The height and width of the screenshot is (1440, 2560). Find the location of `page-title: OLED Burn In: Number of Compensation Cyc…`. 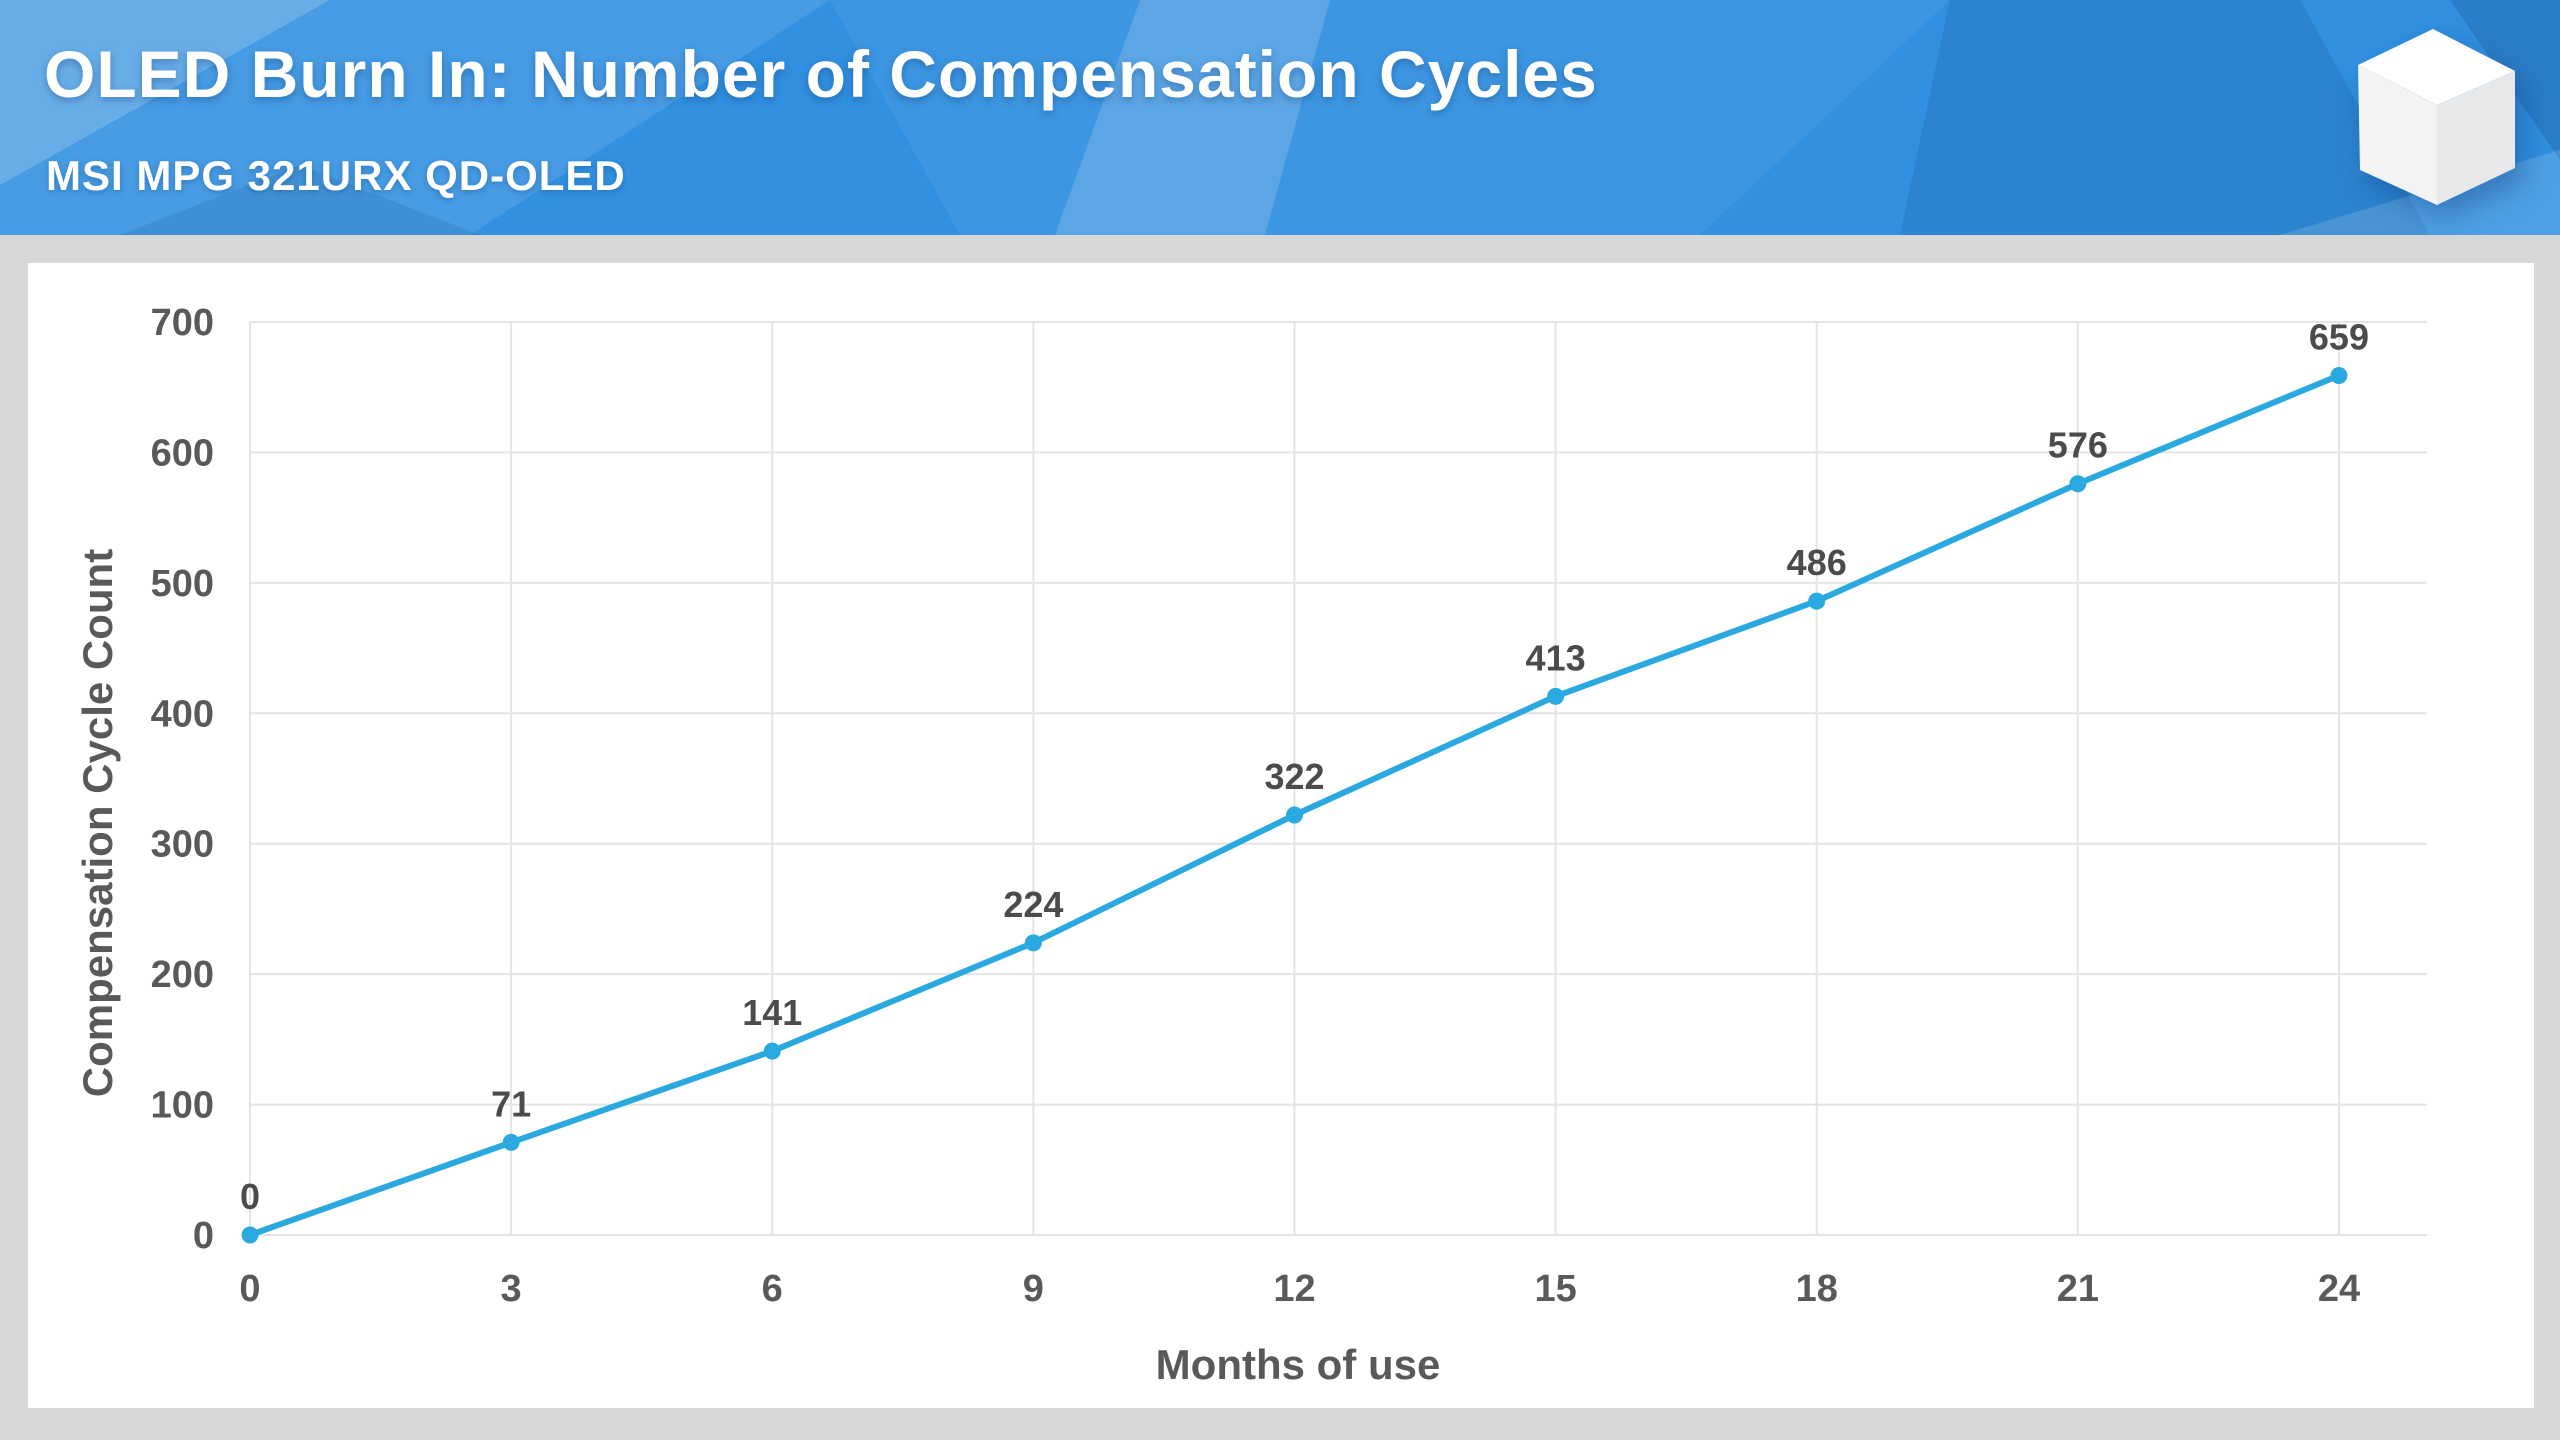

page-title: OLED Burn In: Number of Compensation Cyc… is located at coordinates (821, 74).